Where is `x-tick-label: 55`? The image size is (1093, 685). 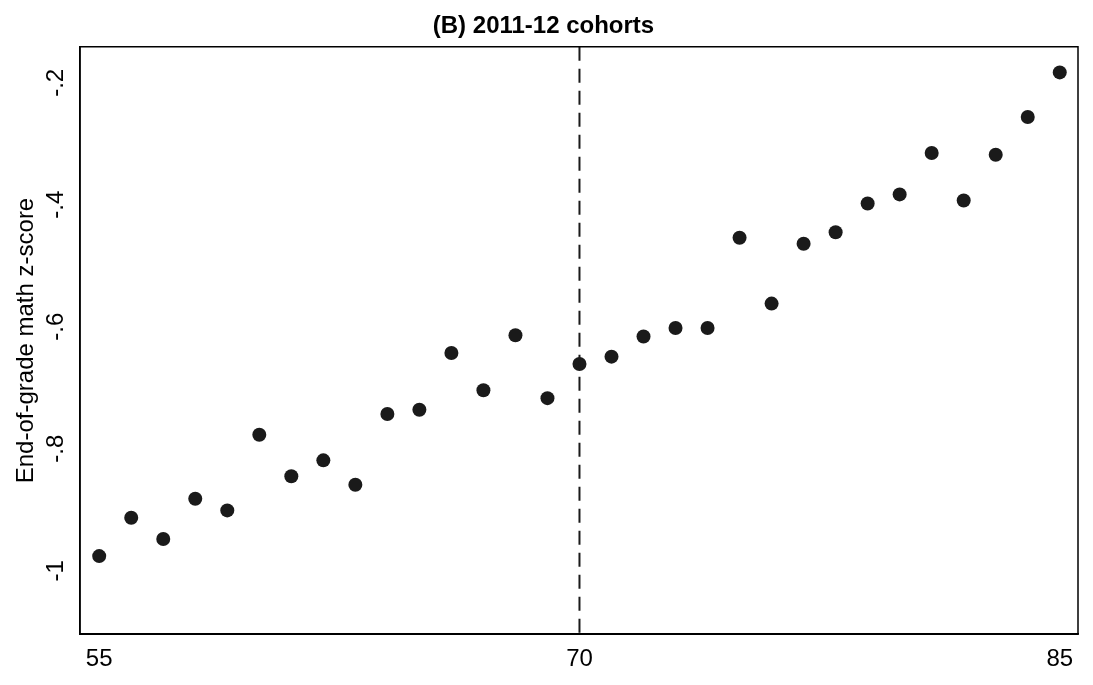 x-tick-label: 55 is located at coordinates (99, 658).